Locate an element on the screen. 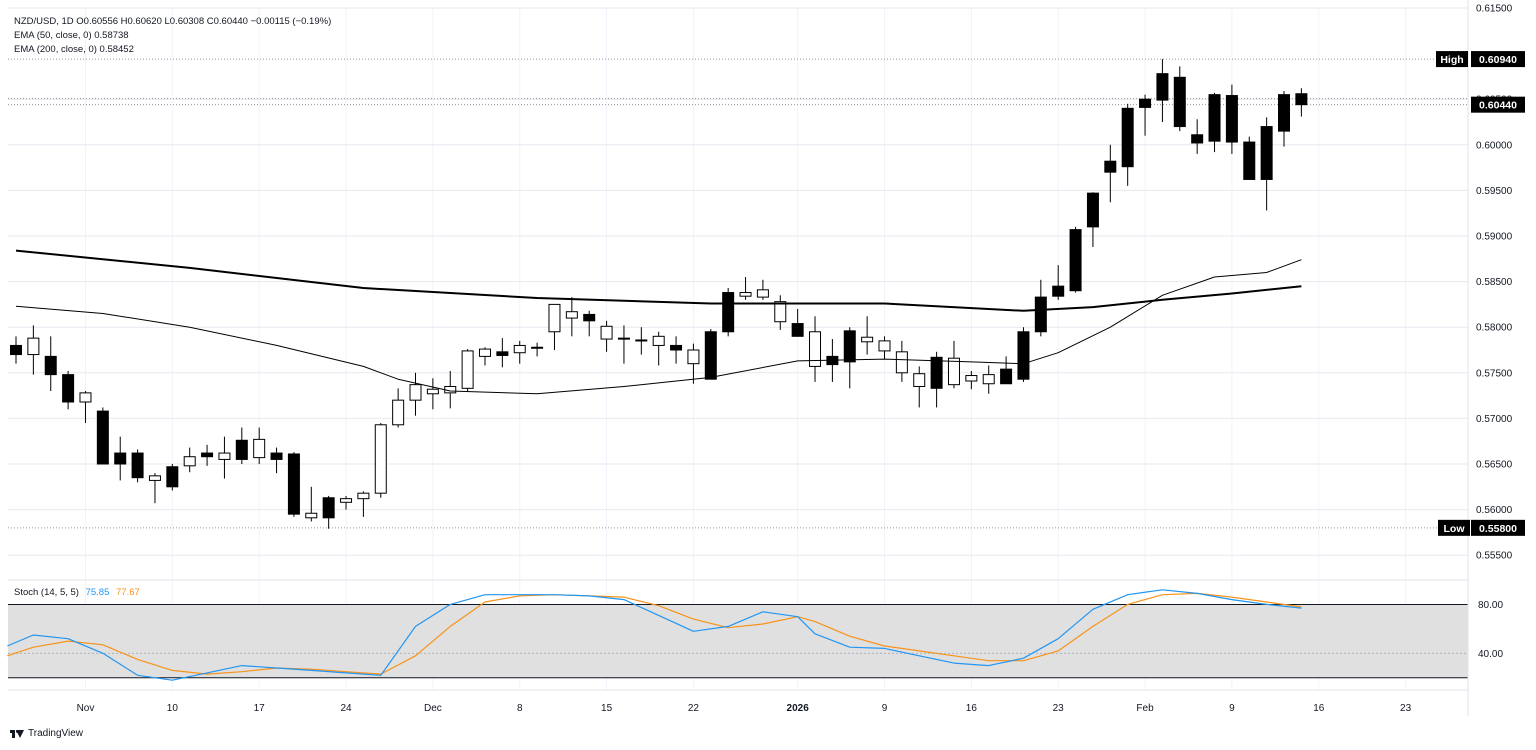 The image size is (1536, 750). y-tick-label: 0.59000 is located at coordinates (1494, 237).